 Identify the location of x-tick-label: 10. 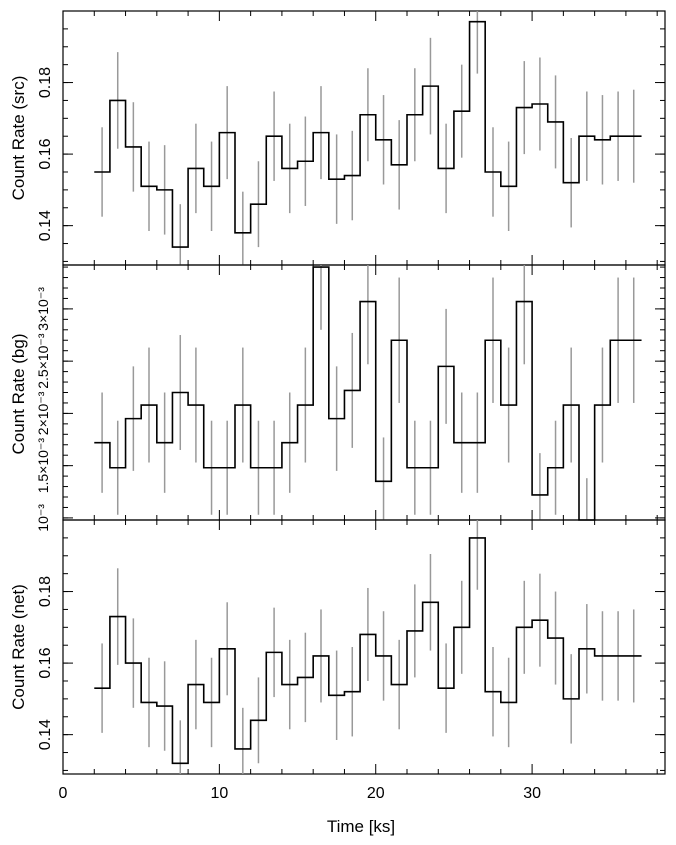
(219, 793).